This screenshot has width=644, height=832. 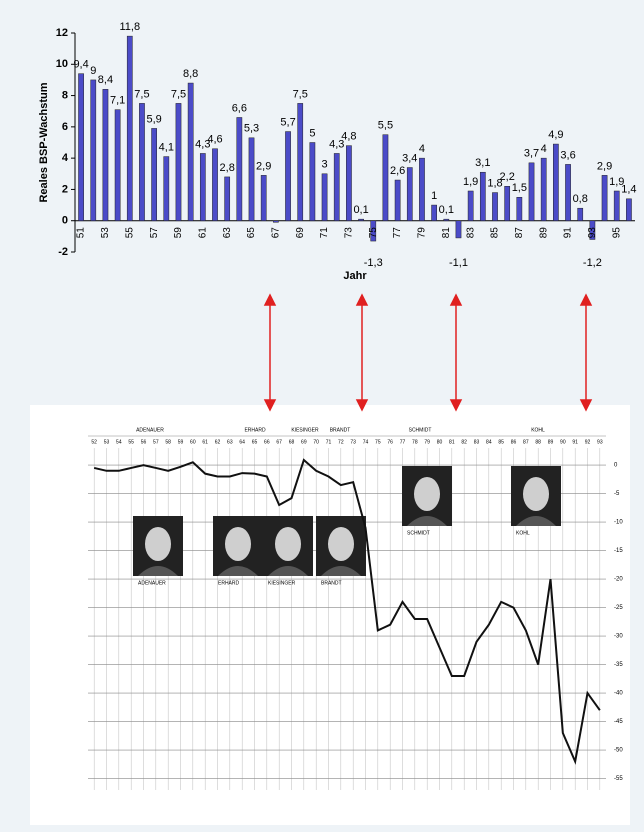 What do you see at coordinates (420, 430) in the screenshot?
I see `chancellor-label: SCHMIDT` at bounding box center [420, 430].